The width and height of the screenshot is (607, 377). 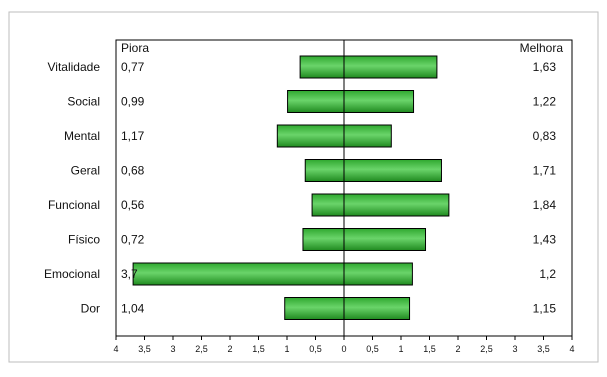 What do you see at coordinates (133, 240) in the screenshot?
I see `value-label-piora-5: 0,72` at bounding box center [133, 240].